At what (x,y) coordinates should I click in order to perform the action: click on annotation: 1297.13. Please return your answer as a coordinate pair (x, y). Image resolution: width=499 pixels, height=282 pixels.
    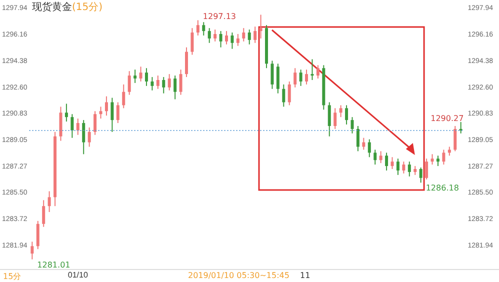
    Looking at the image, I should click on (219, 17).